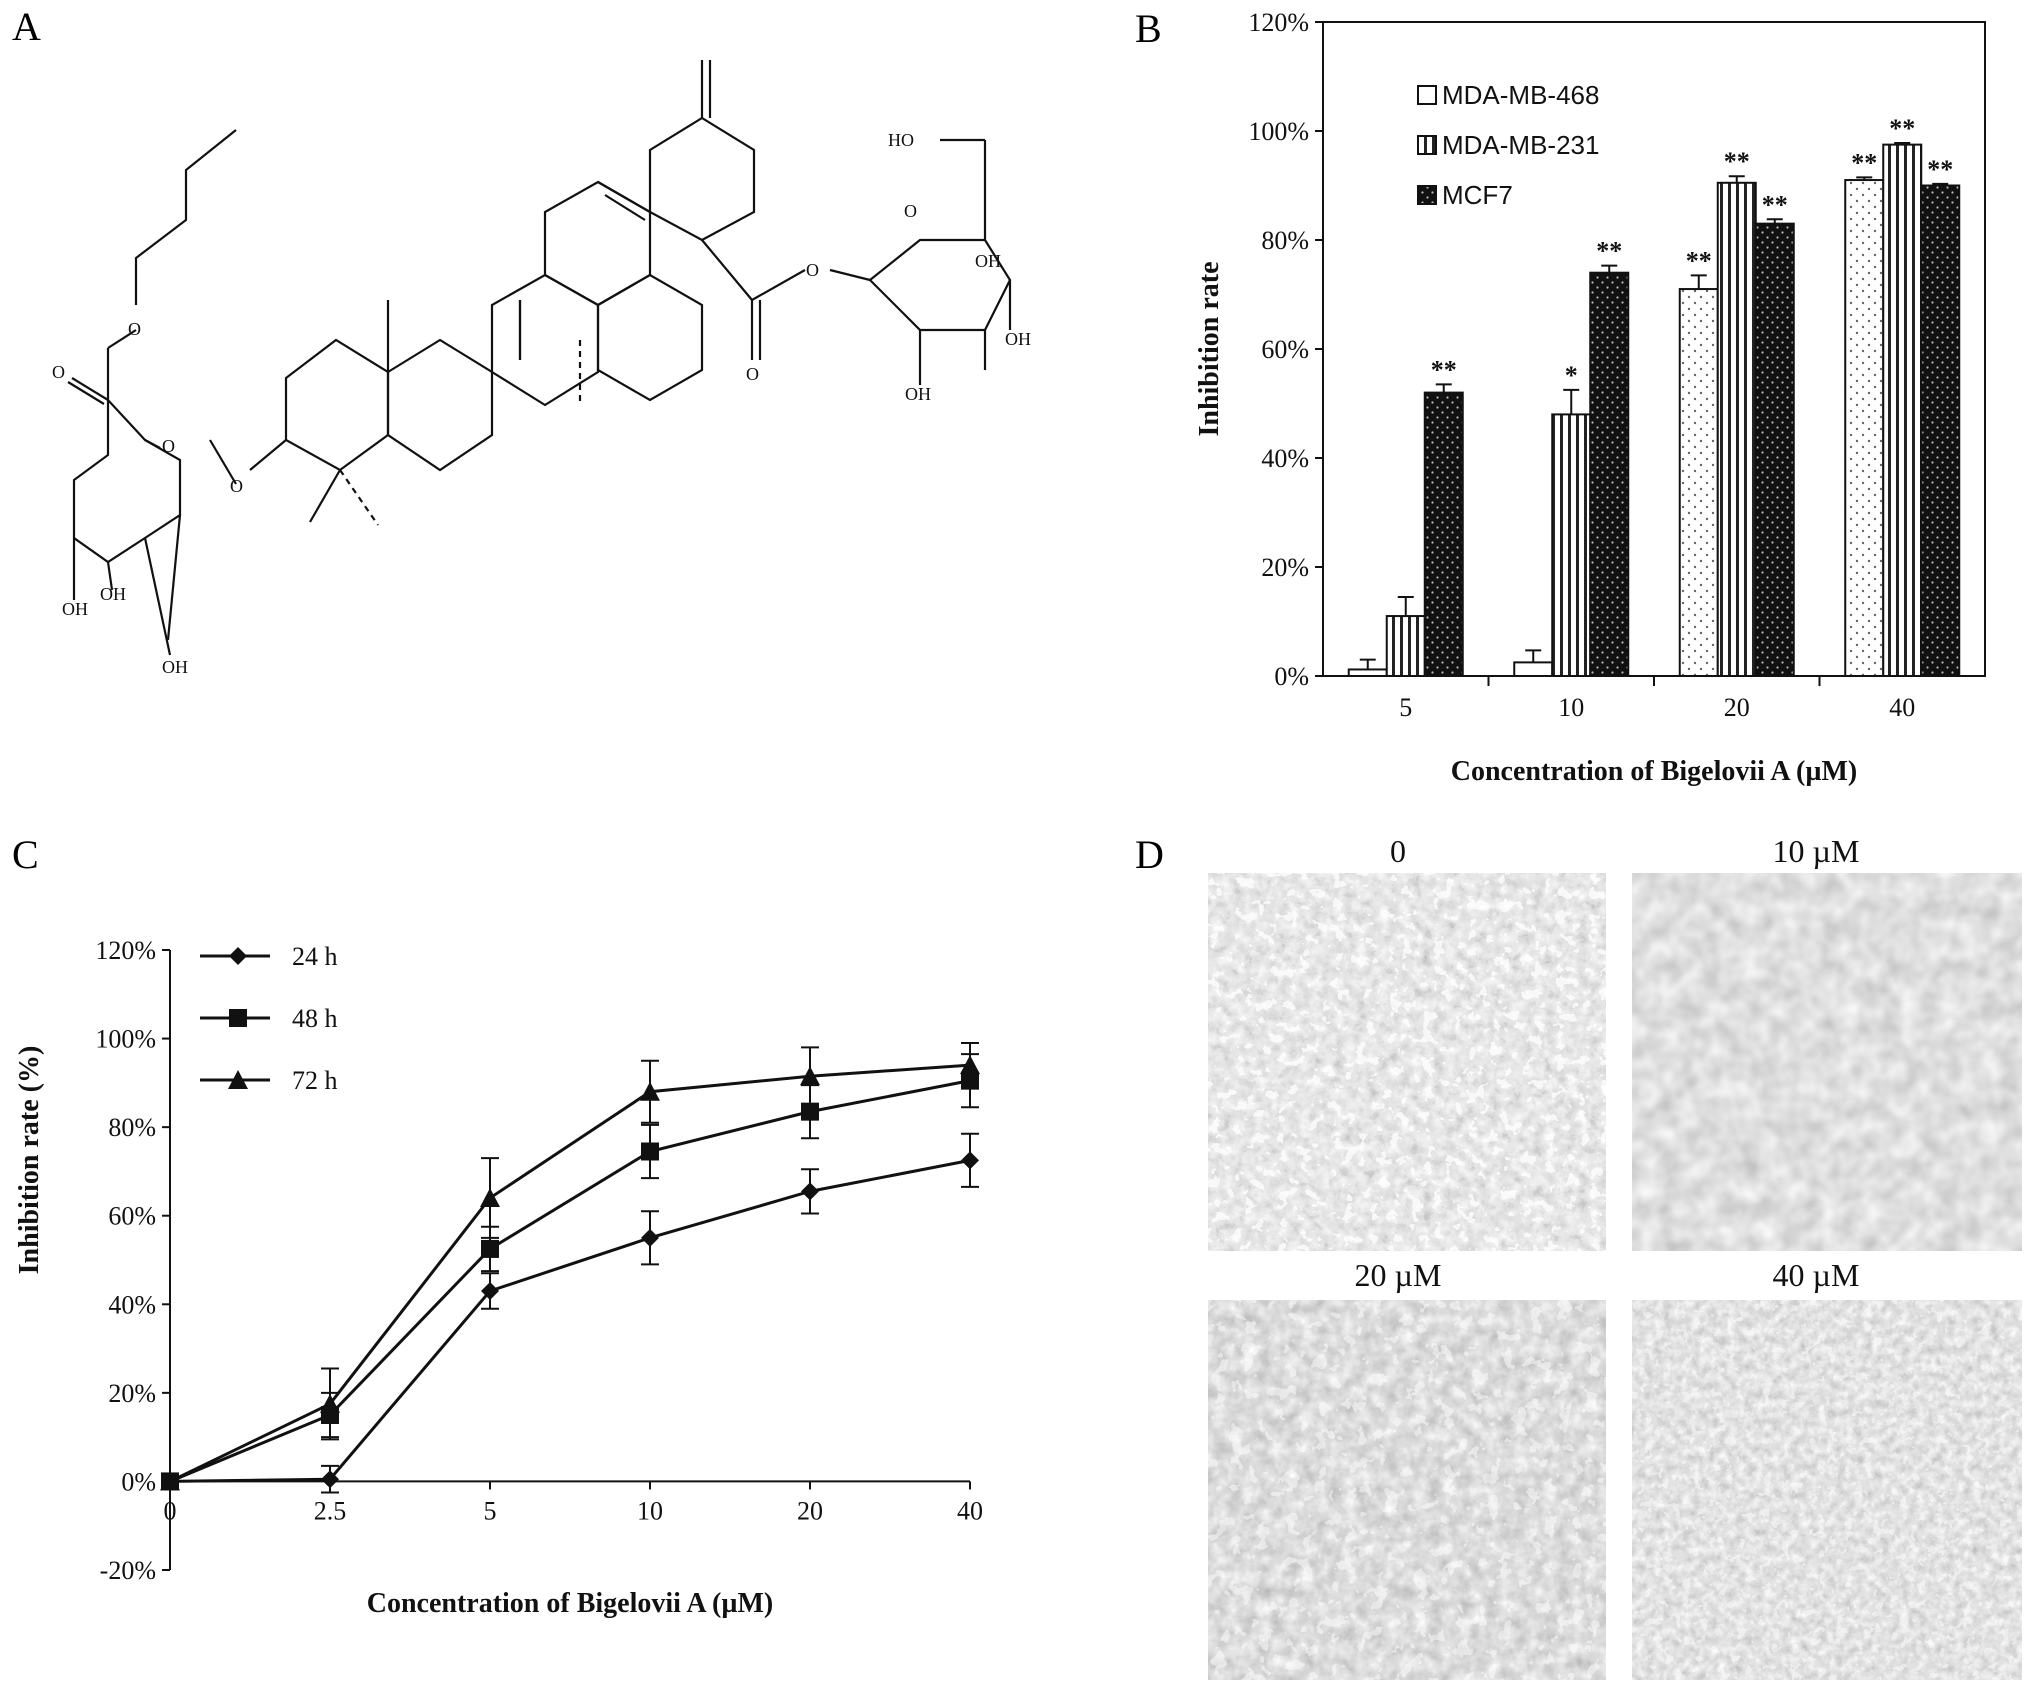 This screenshot has width=2031, height=1684. Describe the element at coordinates (1520, 145) in the screenshot. I see `legend-entry: MDA-MB-231` at that location.